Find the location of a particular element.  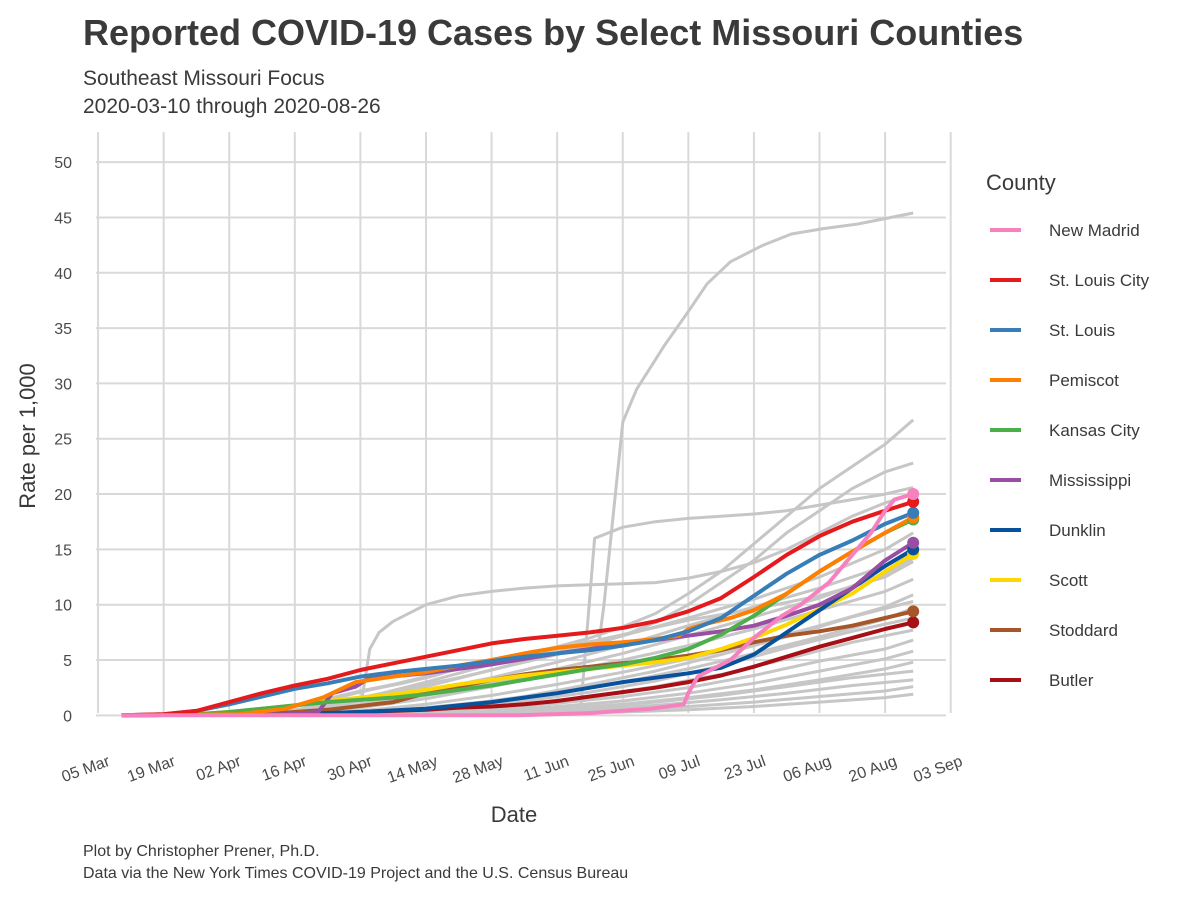

y-axis-ticks: 0 5 10 15 20 25 30 35 40 45 50 is located at coordinates (63, 440).